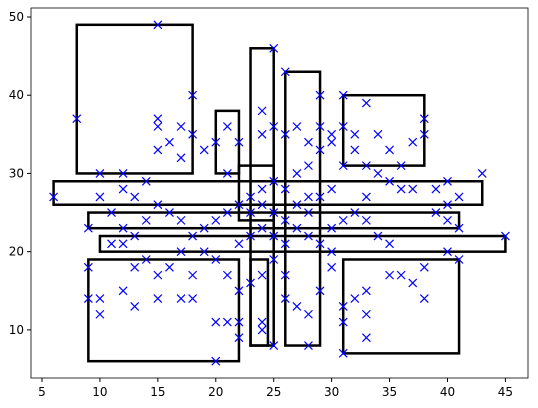 This screenshot has height=408, width=538. I want to click on x-tick-label: 35, so click(389, 392).